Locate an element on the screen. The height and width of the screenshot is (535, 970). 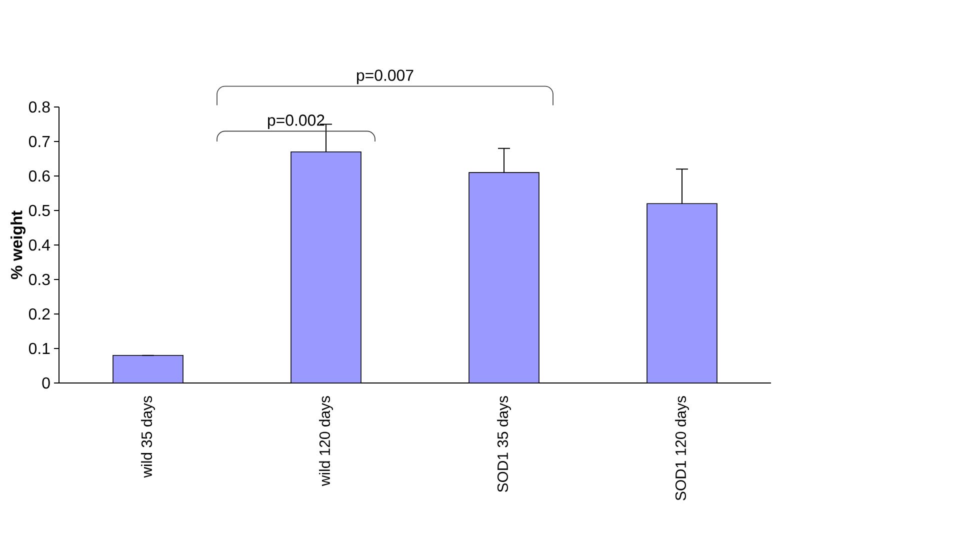
y-tick-label: 0 is located at coordinates (46, 383).